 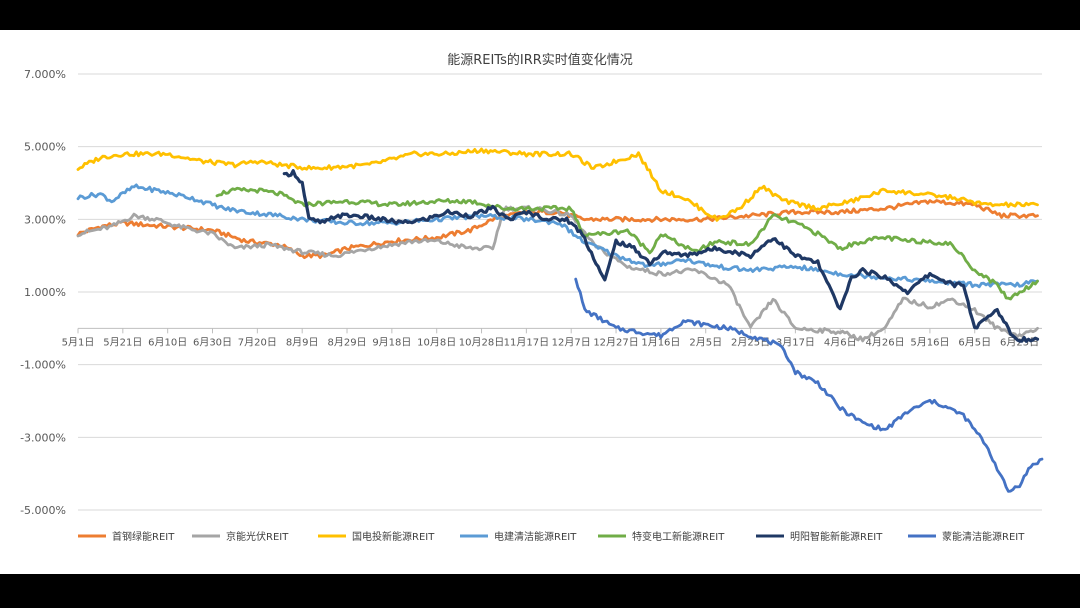 What do you see at coordinates (122, 342) in the screenshot?
I see `x-tick-label: 5月21日` at bounding box center [122, 342].